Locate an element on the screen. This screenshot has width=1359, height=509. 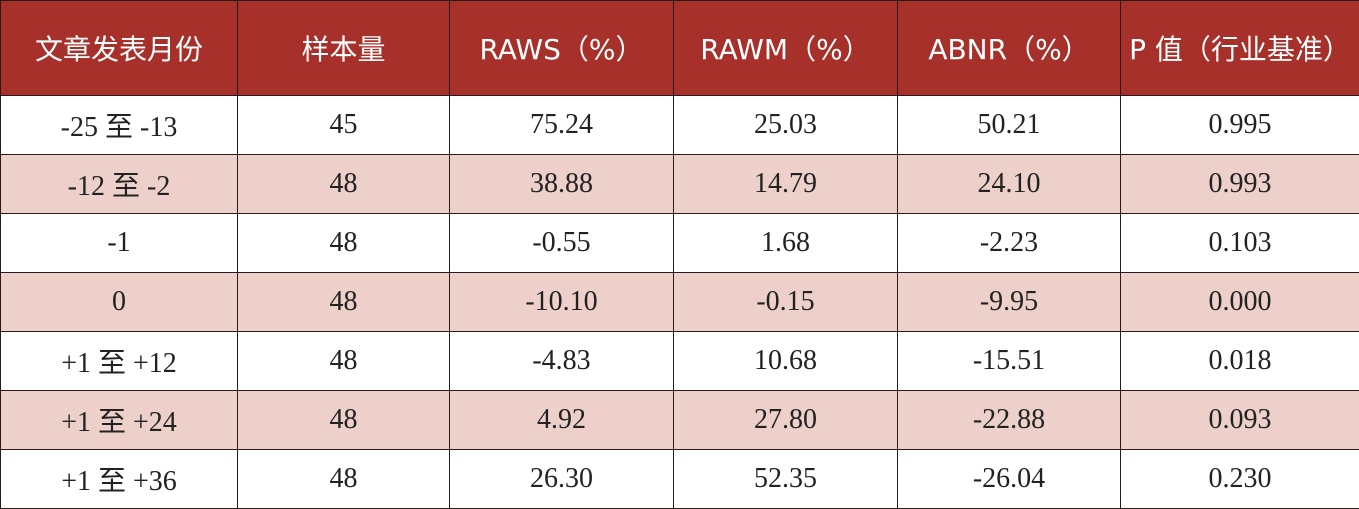
table-row: +1 至 +36 48 26.30 52.35 -26.04 0.230 is located at coordinates (679, 479).